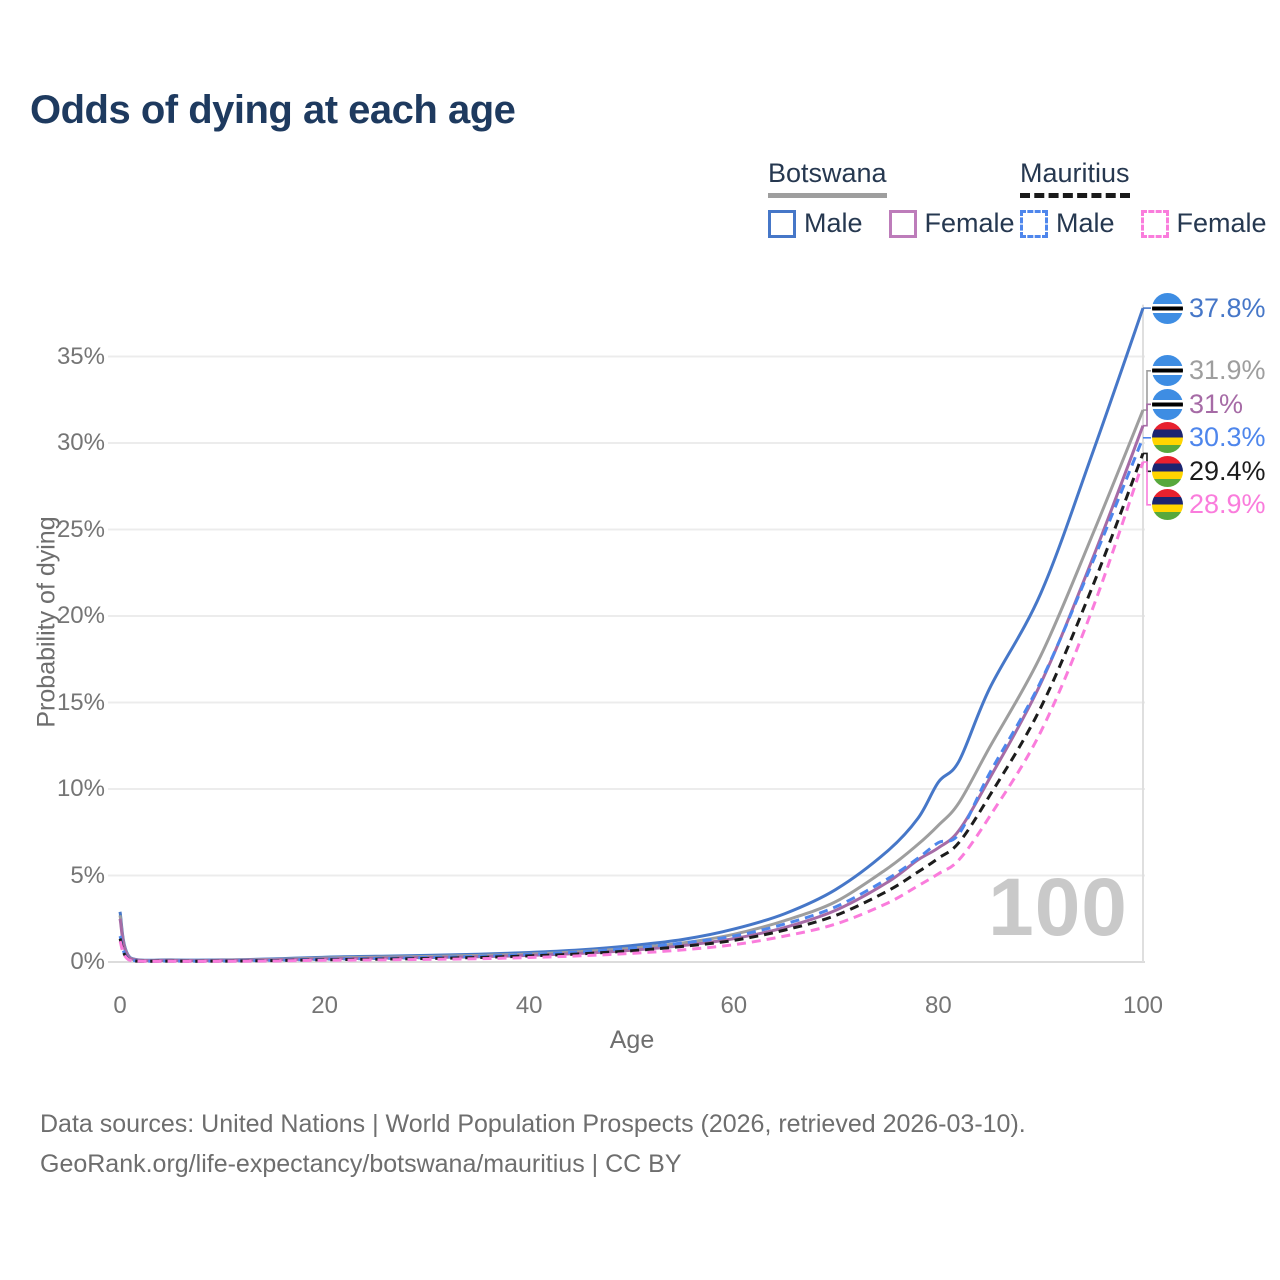 The width and height of the screenshot is (1280, 1280). I want to click on x-tick-label-80: 80, so click(938, 1005).